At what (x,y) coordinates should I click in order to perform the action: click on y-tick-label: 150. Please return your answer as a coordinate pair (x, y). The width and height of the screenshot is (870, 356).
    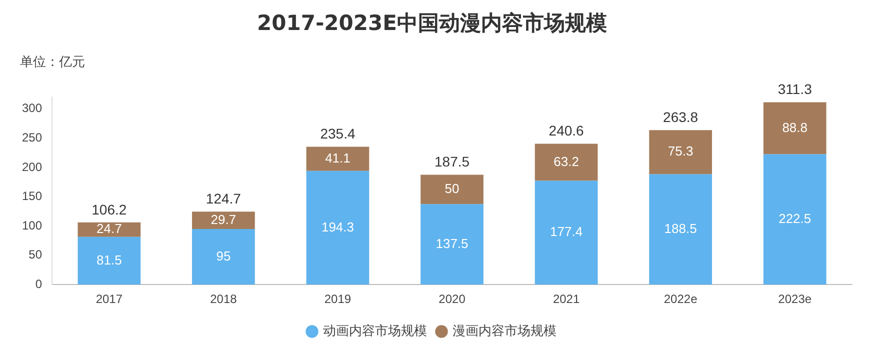
    Looking at the image, I should click on (32, 196).